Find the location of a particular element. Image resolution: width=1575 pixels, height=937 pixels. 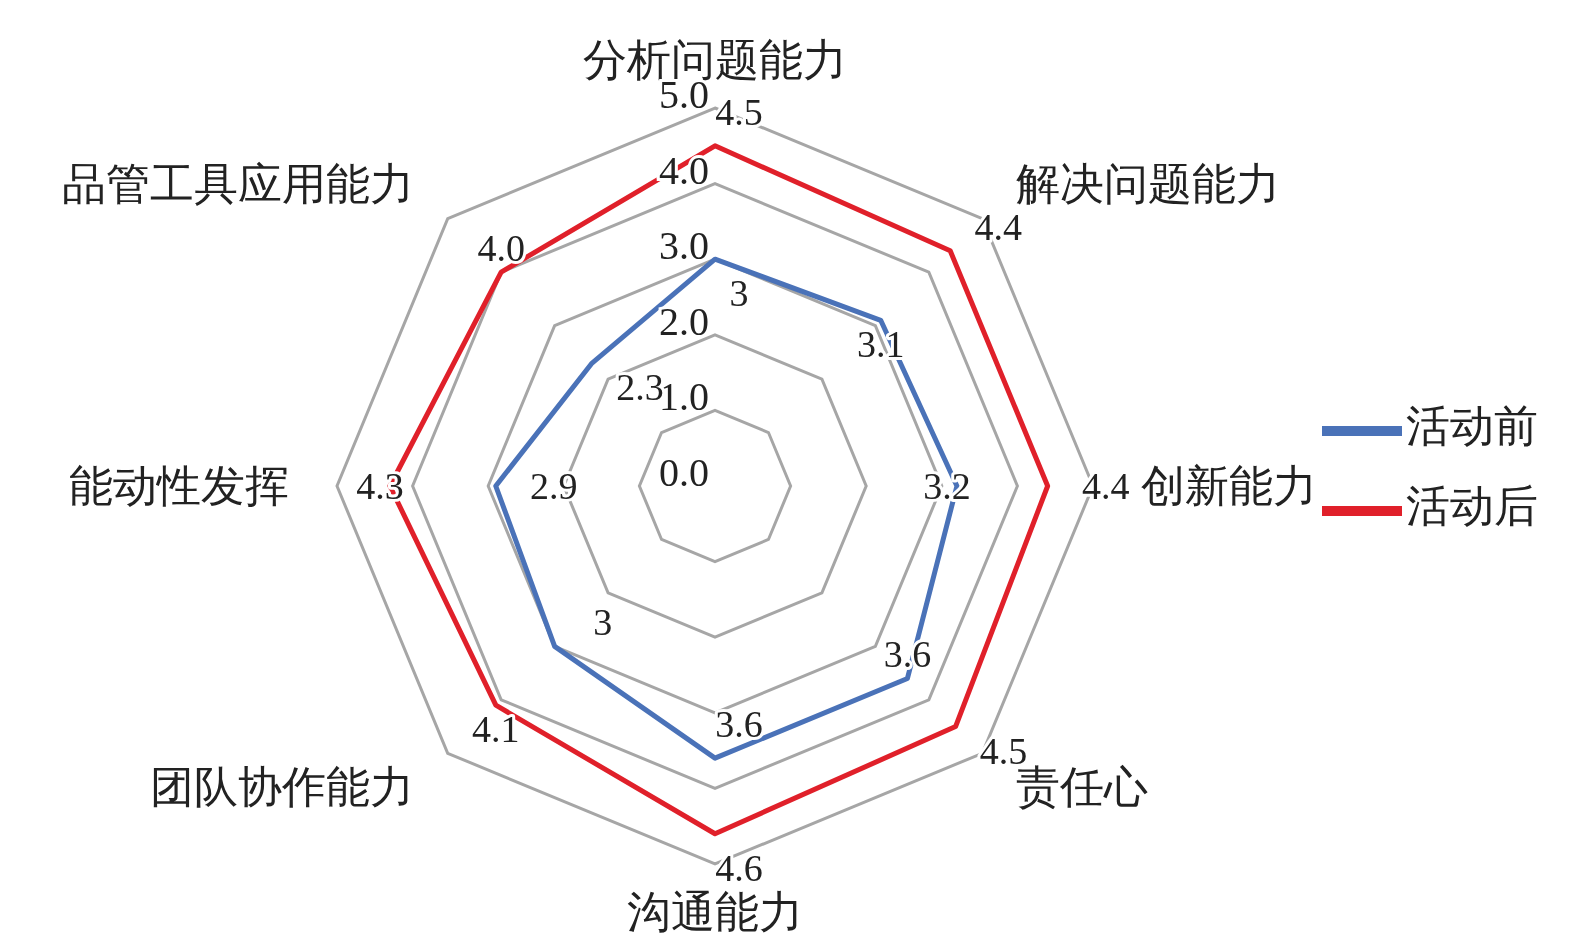

y-tick-label: 0.0 is located at coordinates (684, 472).